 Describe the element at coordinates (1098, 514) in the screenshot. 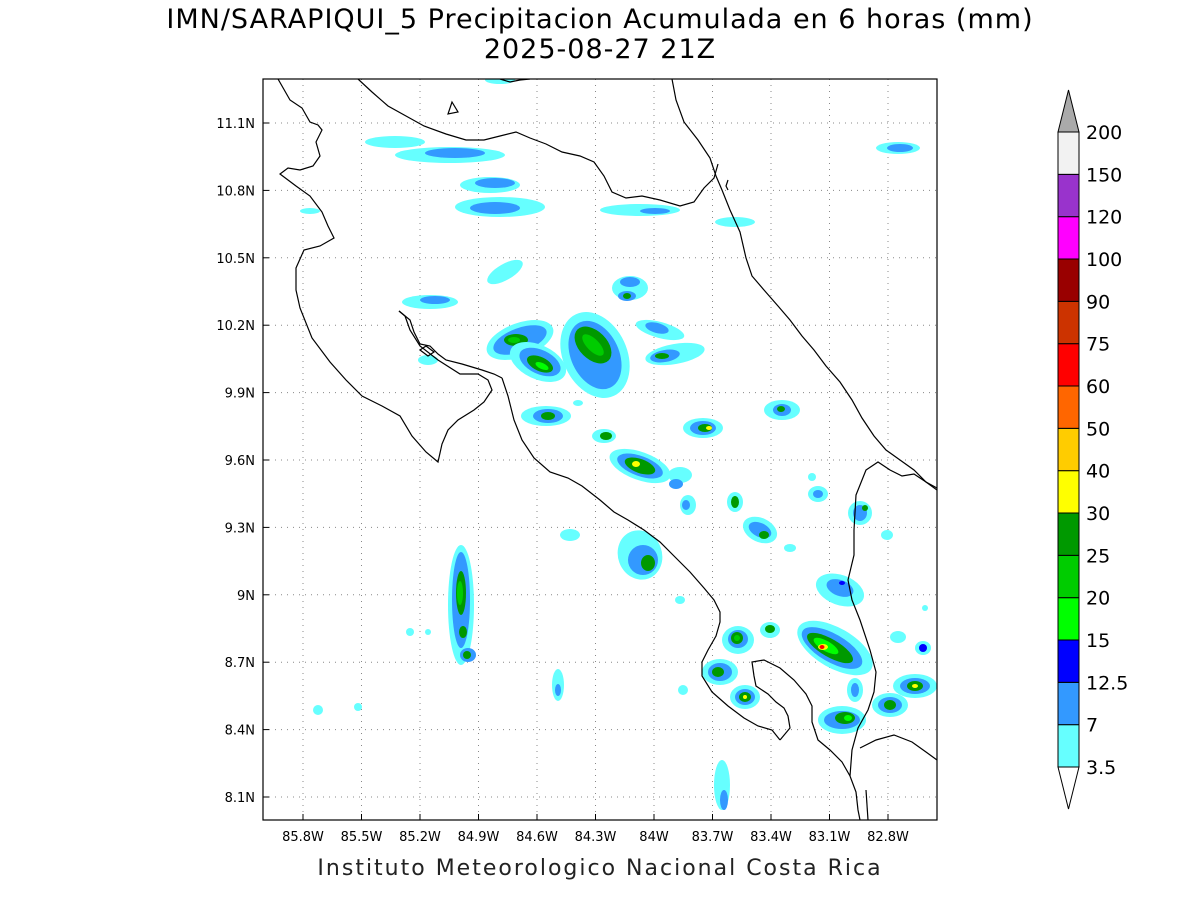

I see `colorbar-label: 30` at that location.